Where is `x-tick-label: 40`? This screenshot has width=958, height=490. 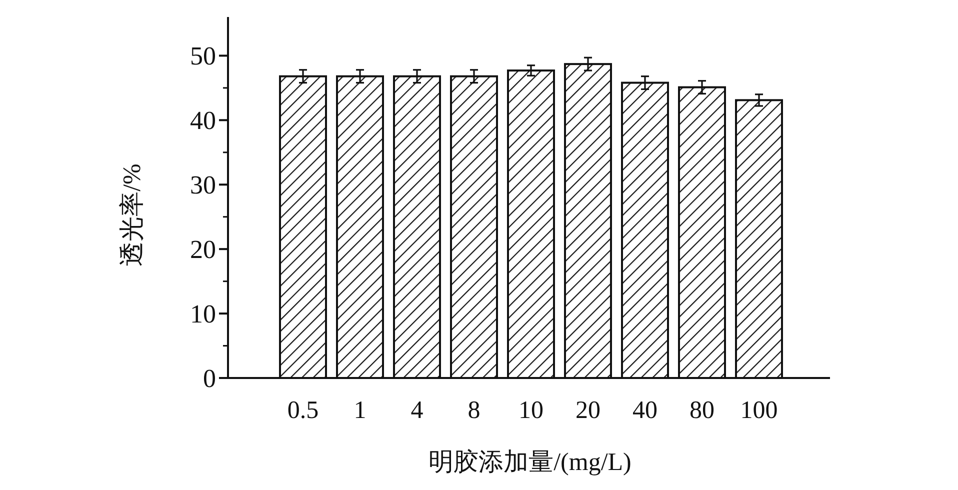 x-tick-label: 40 is located at coordinates (645, 410).